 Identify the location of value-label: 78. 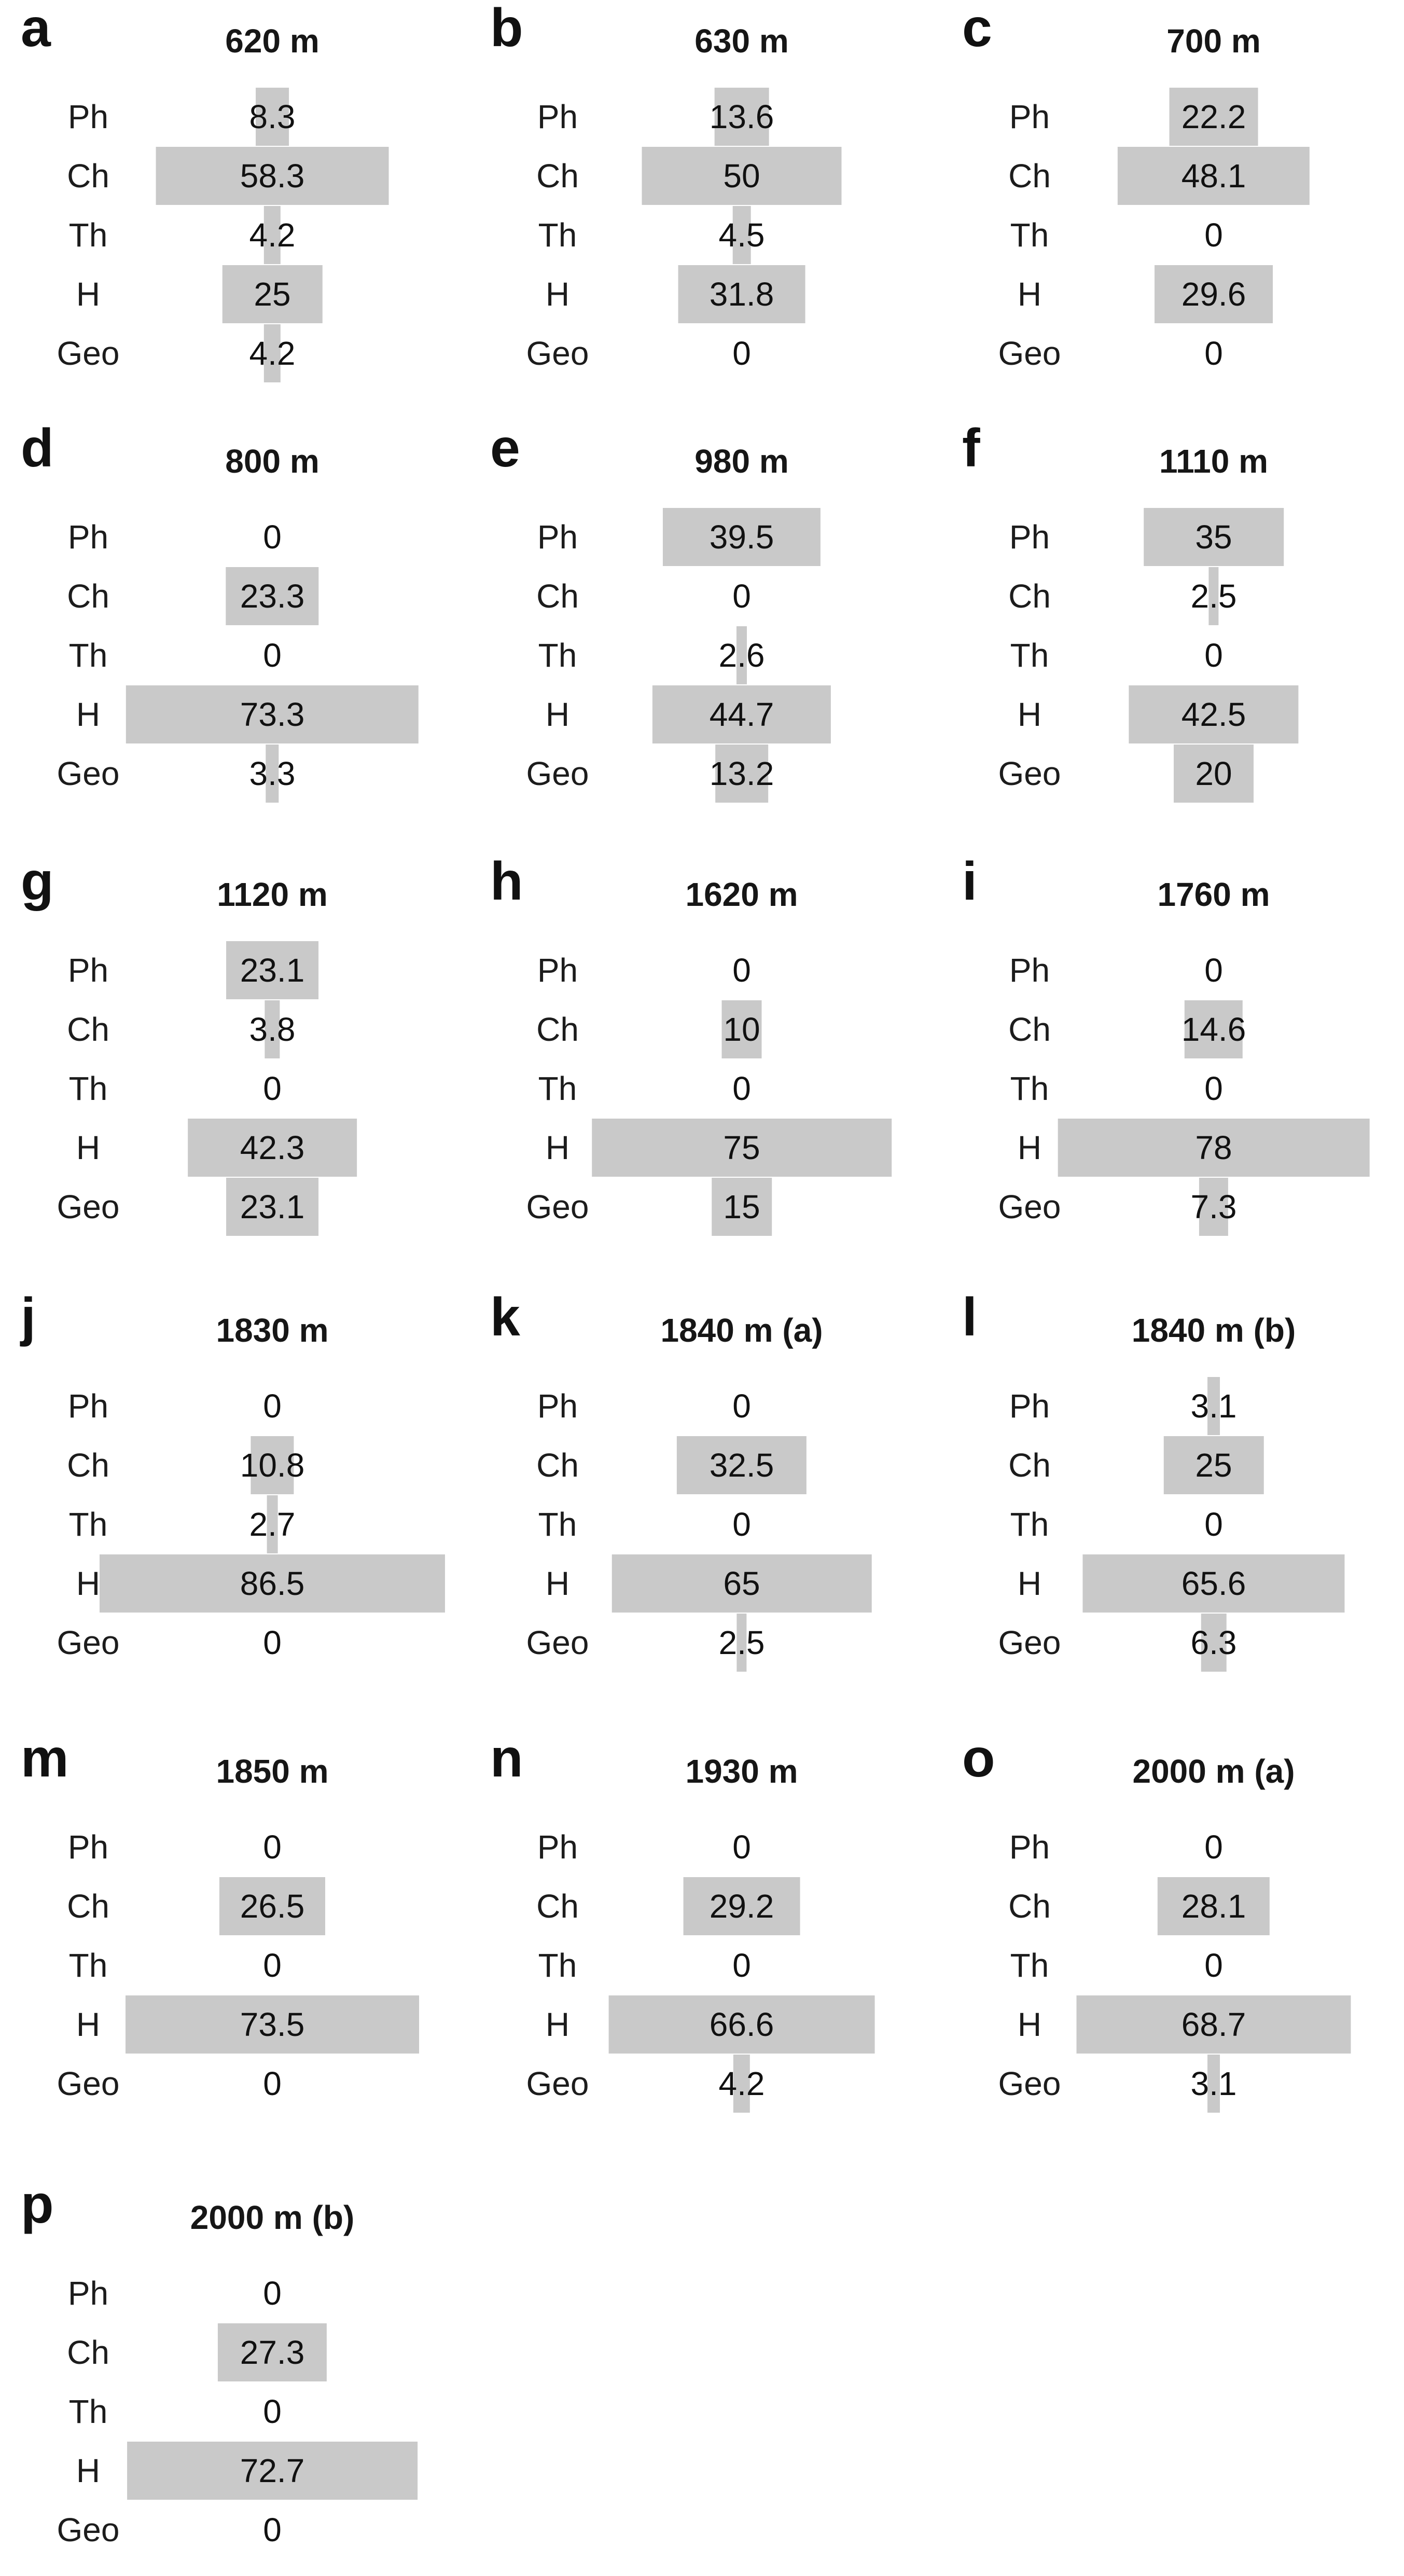
(1213, 1147).